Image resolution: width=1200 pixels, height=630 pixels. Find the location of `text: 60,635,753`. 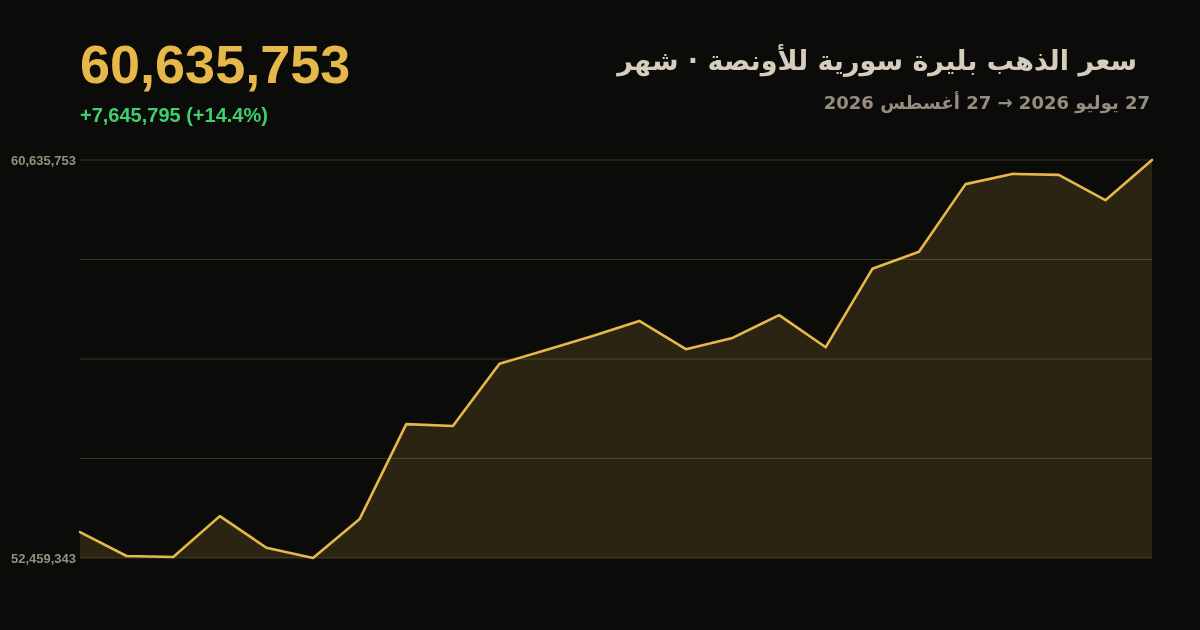

text: 60,635,753 is located at coordinates (215, 64).